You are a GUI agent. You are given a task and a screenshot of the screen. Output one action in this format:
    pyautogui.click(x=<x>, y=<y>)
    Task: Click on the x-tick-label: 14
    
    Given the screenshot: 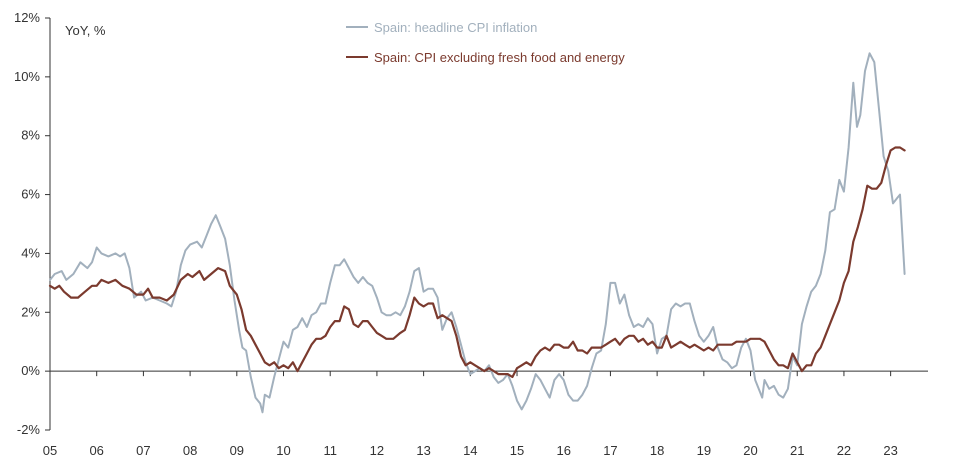 What is the action you would take?
    pyautogui.click(x=470, y=450)
    